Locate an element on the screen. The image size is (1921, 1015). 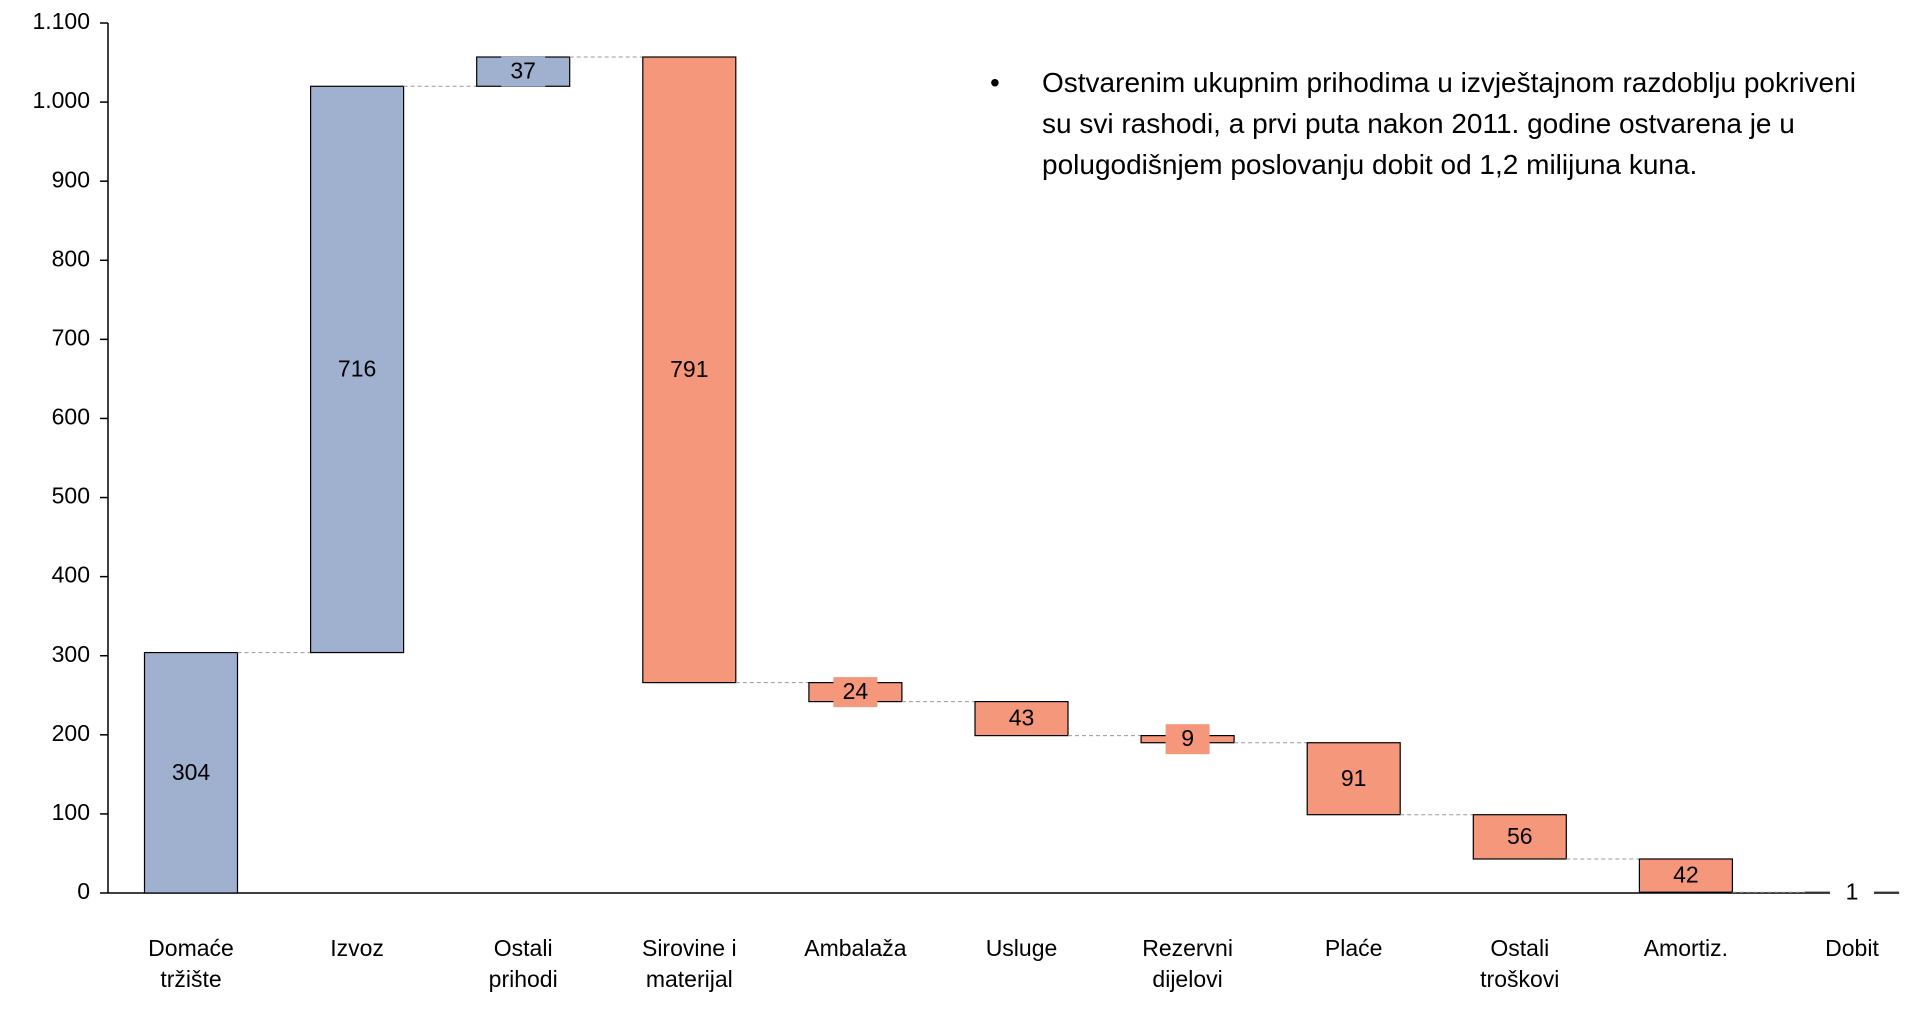
y-tick-label: 300 is located at coordinates (71, 654).